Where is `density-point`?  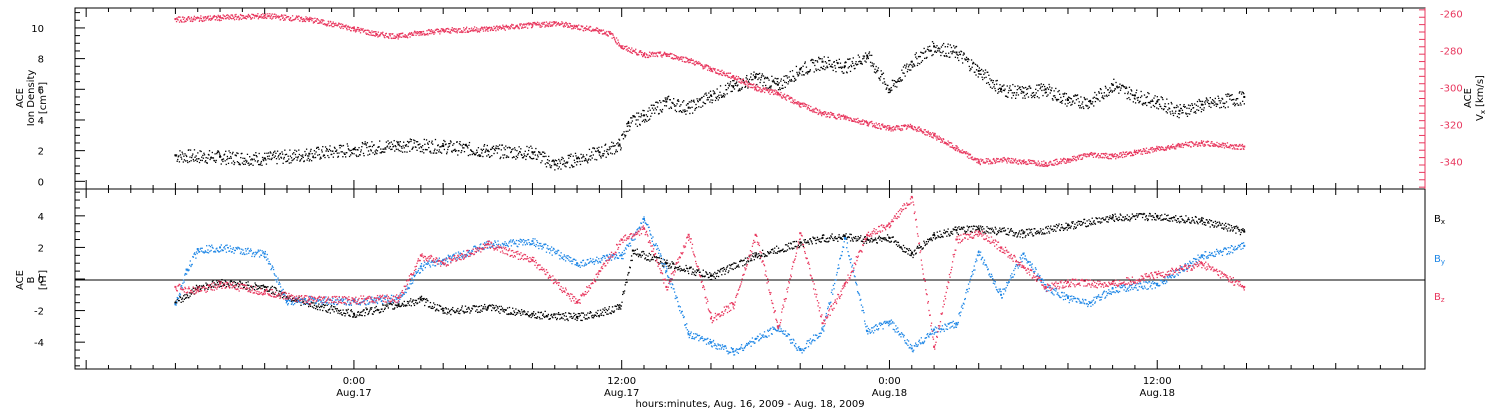
density-point is located at coordinates (822, 61).